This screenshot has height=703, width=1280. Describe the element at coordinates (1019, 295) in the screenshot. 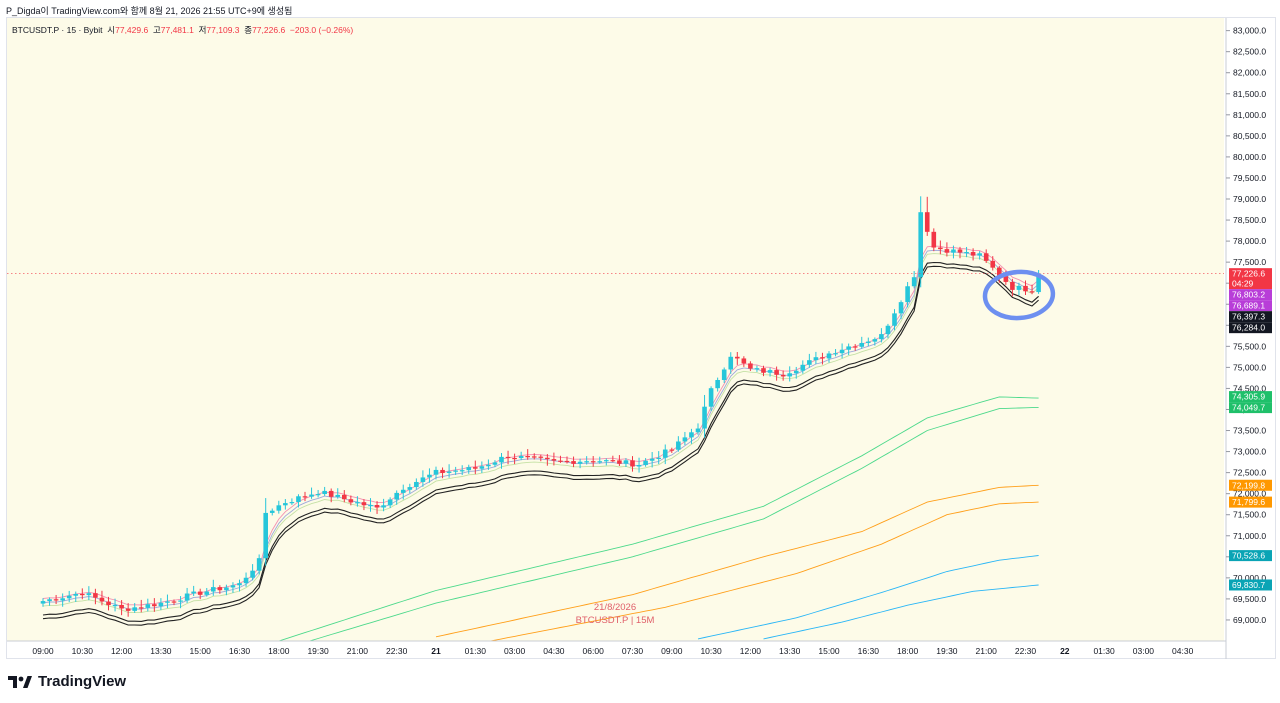

I see `annotation-circle` at that location.